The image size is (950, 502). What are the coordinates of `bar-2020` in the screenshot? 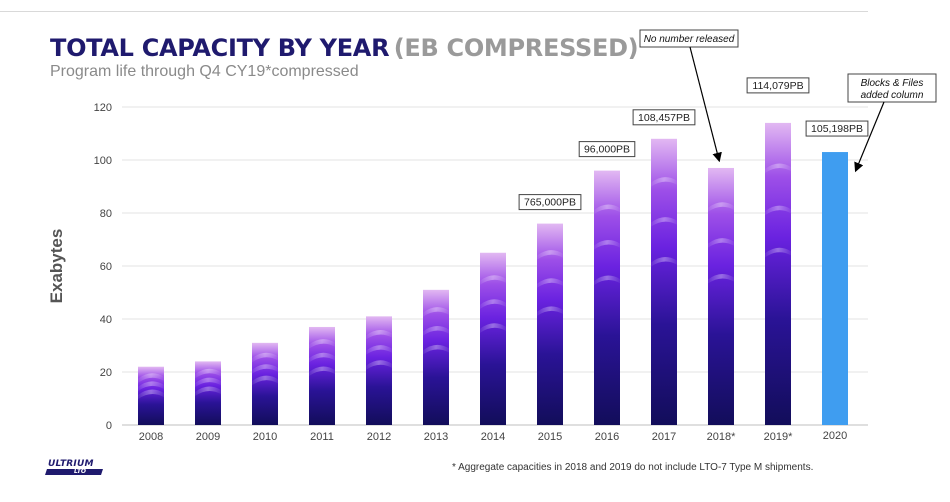 It's located at (835, 289).